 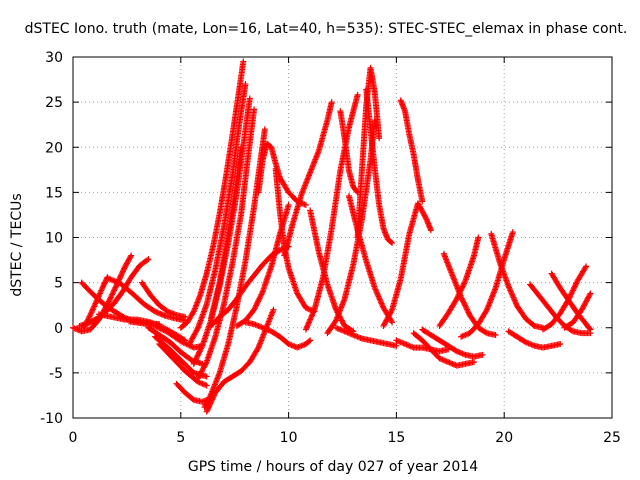 What do you see at coordinates (51, 419) in the screenshot?
I see `y-tick-label: -10` at bounding box center [51, 419].